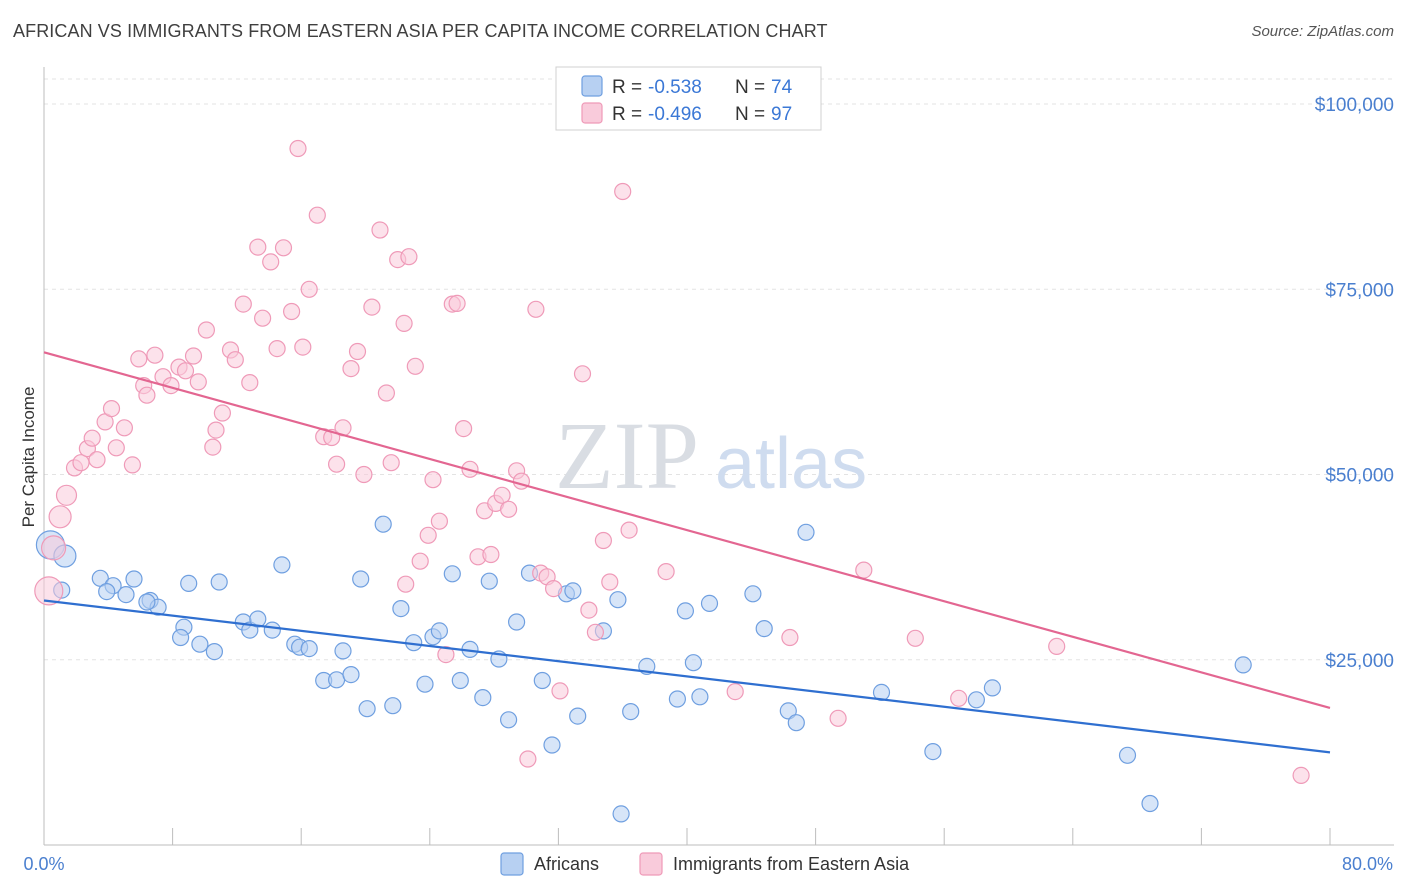 This screenshot has width=1406, height=892. Describe the element at coordinates (627, 455) in the screenshot. I see `watermark-zip: ZIP` at that location.